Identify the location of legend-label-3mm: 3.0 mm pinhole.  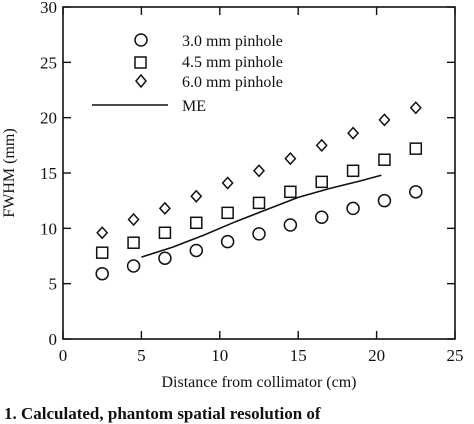
(232, 41).